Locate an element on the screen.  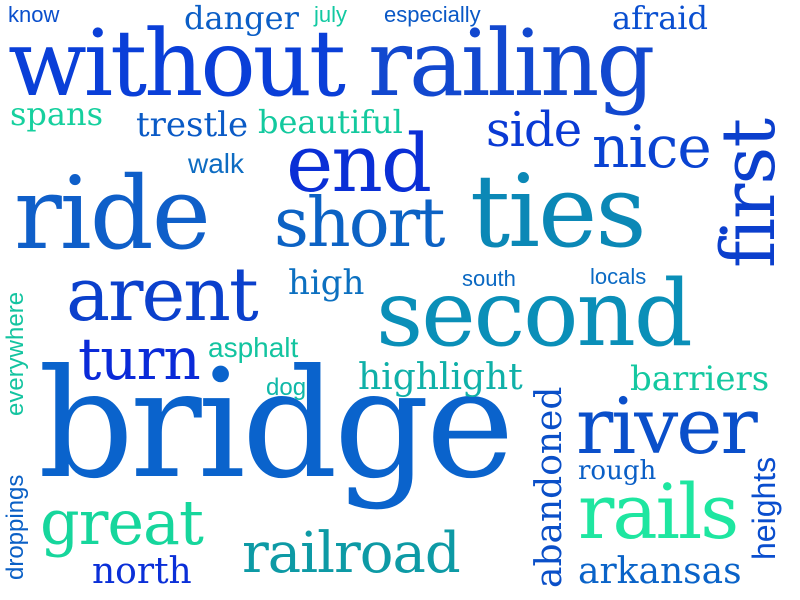
word-heights: heights is located at coordinates (764, 508).